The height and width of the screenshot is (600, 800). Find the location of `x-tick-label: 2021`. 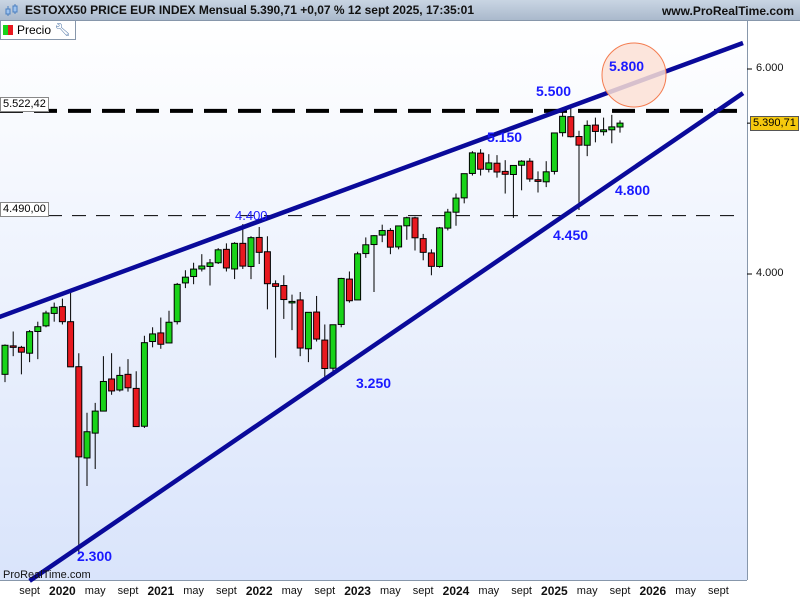

x-tick-label: 2021 is located at coordinates (161, 591).